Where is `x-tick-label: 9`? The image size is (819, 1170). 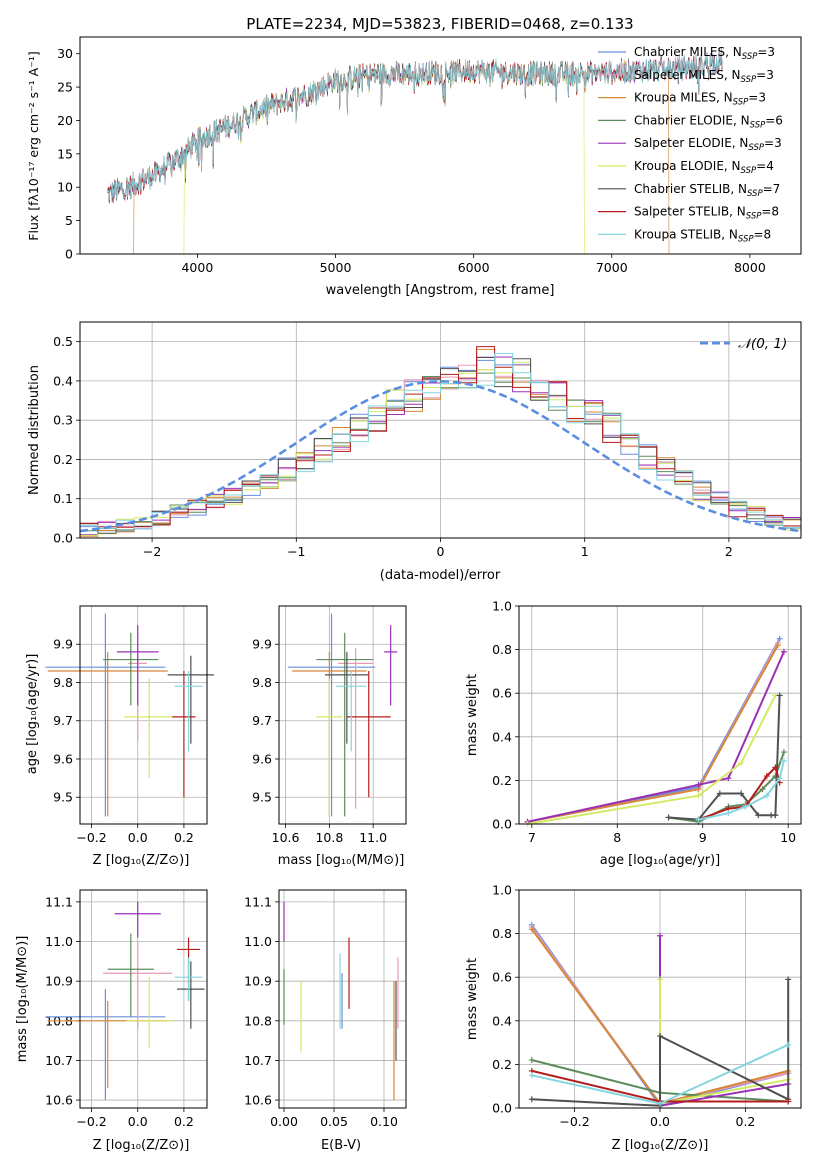 x-tick-label: 9 is located at coordinates (703, 837).